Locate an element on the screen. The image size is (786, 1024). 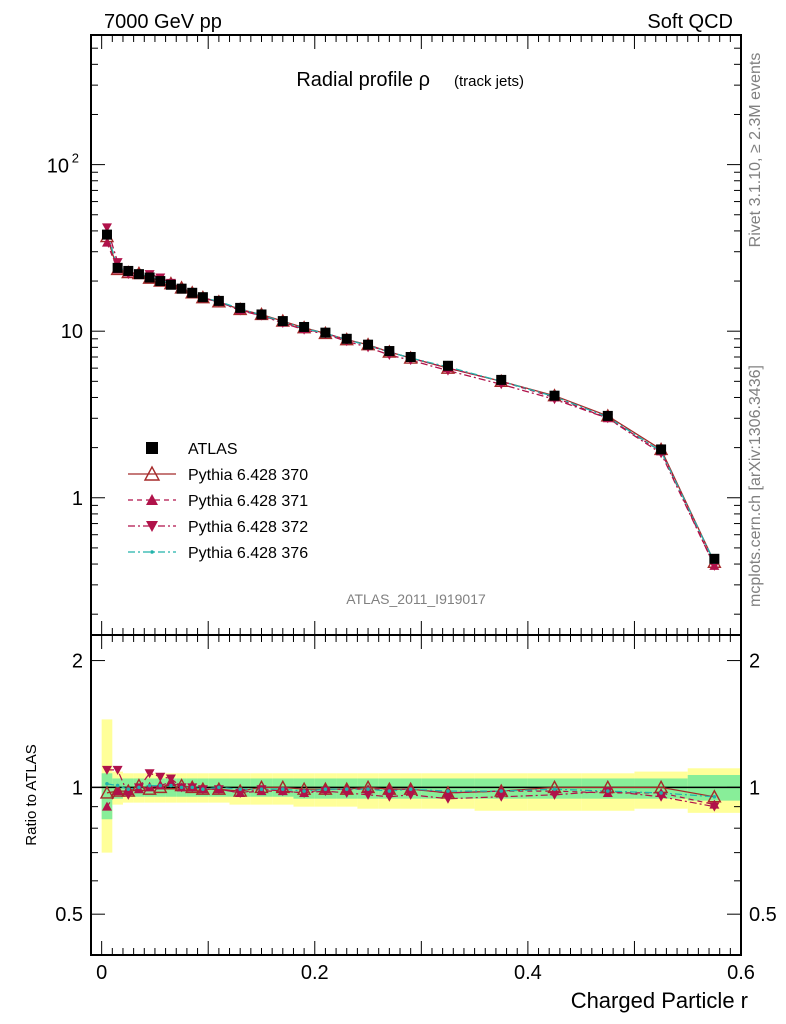
legend-label-1: Pythia 6.428 370 is located at coordinates (248, 475).